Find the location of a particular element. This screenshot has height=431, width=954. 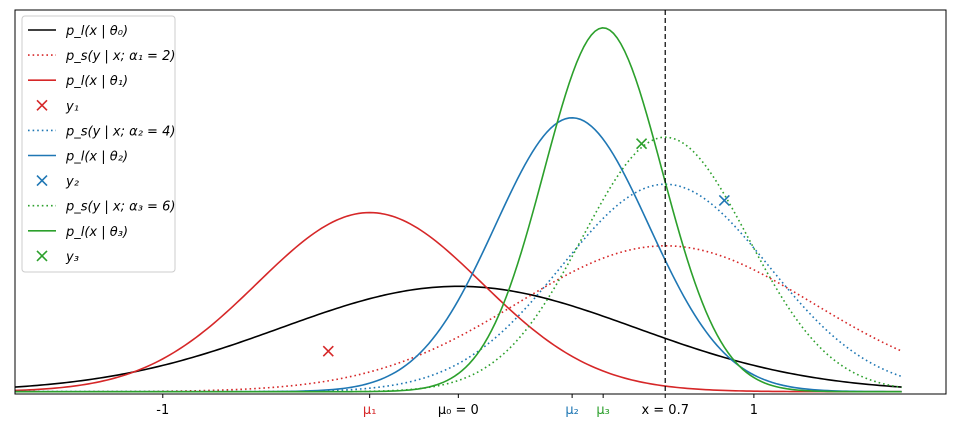

x-tick-label: μ₀ = 0 is located at coordinates (458, 410).